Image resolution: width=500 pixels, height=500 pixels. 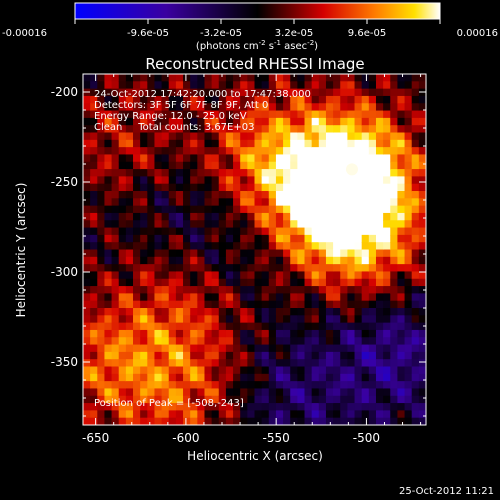 I want to click on x-axis-label: Heliocentric X (arcsec), so click(x=255, y=456).